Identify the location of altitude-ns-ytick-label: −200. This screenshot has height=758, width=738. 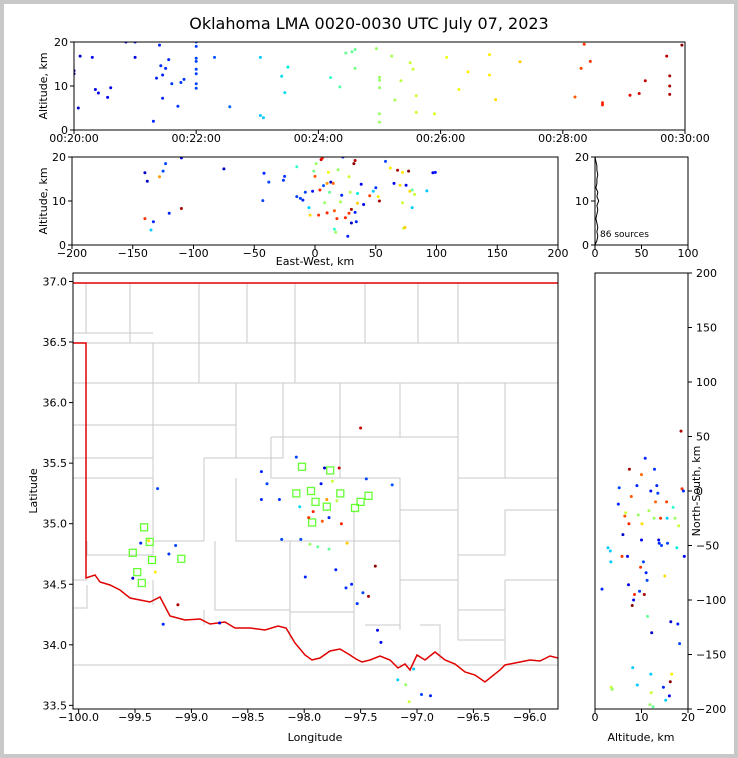
(711, 709).